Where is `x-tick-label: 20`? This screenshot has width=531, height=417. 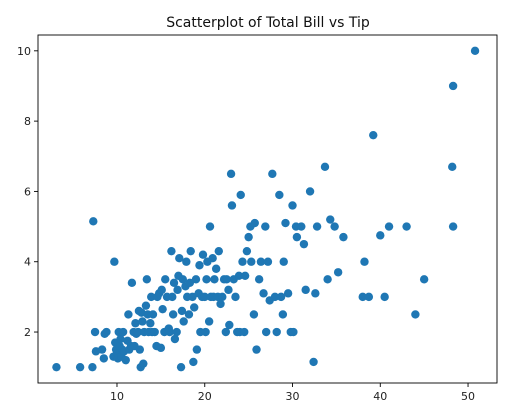 x-tick-label: 20 is located at coordinates (205, 396).